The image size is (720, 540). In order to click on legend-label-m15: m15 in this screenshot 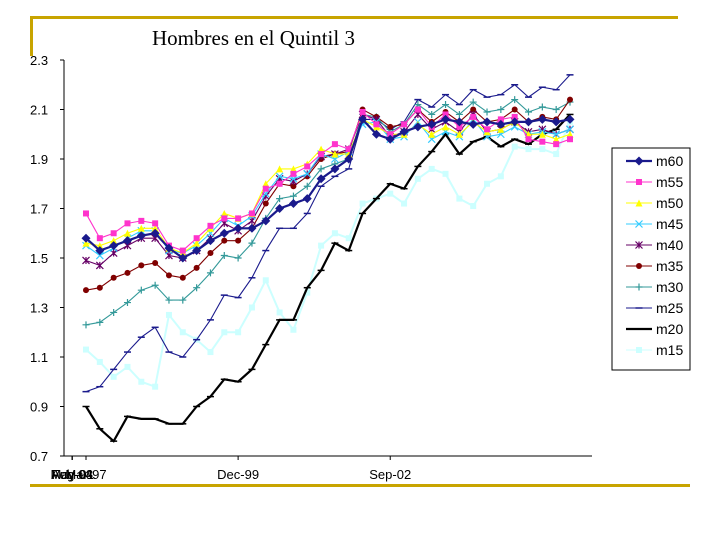, I will do `click(669, 350)`.